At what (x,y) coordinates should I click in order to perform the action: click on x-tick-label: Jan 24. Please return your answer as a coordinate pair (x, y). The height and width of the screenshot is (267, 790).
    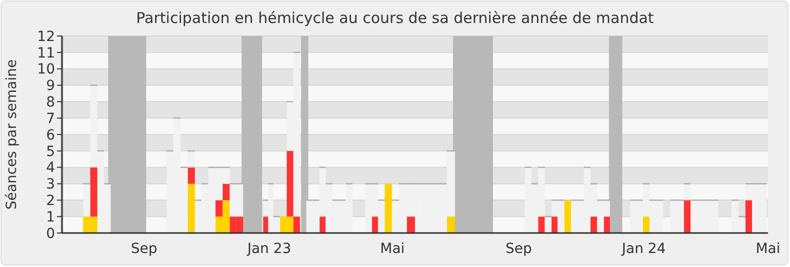
    Looking at the image, I should click on (643, 249).